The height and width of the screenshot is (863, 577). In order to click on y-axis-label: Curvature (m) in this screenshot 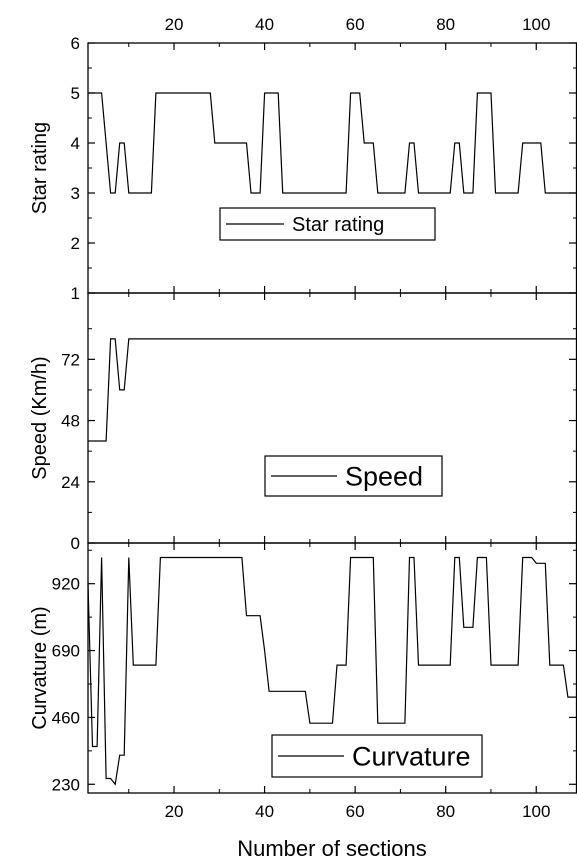, I will do `click(40, 667)`.